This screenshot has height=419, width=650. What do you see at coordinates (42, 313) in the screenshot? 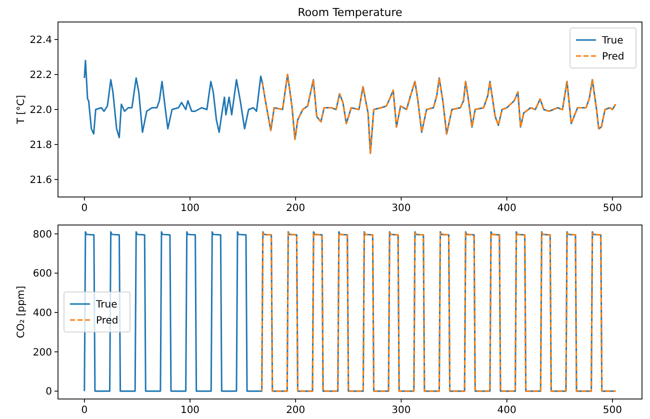
I see `y-tick-label: 400` at bounding box center [42, 313].